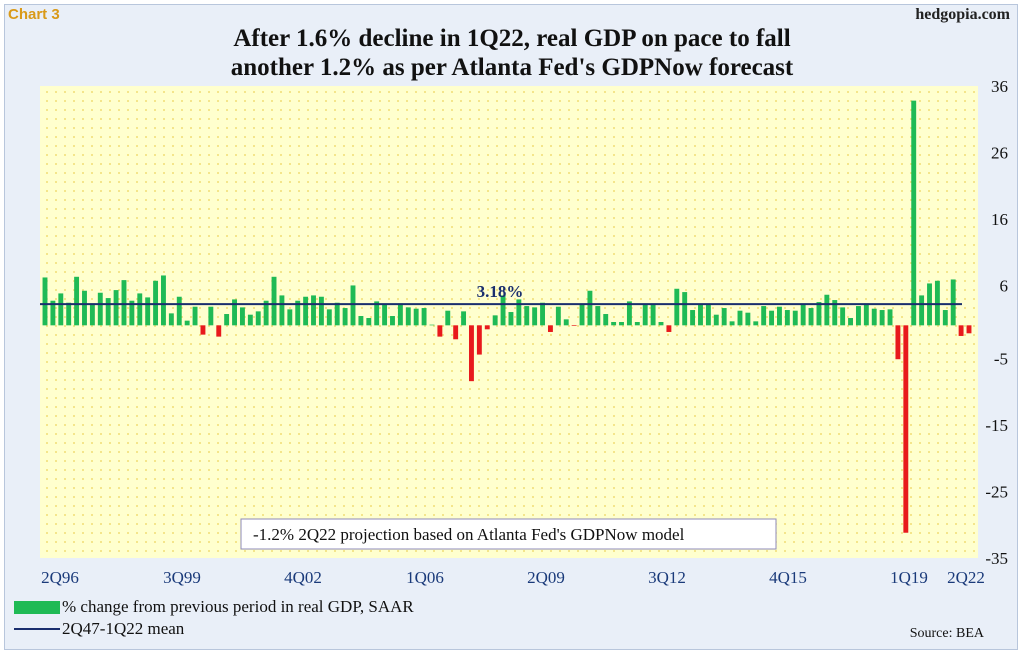  Describe the element at coordinates (60, 577) in the screenshot. I see `x-tick-label-0: 2Q96` at that location.